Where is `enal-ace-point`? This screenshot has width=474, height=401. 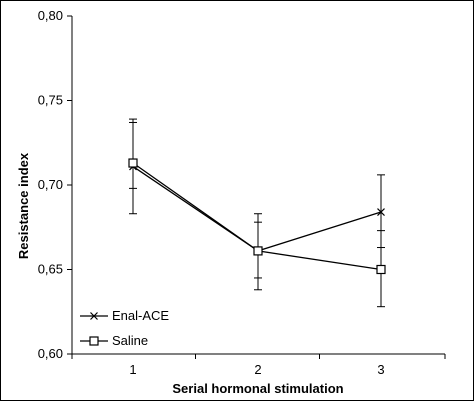 enal-ace-point is located at coordinates (381, 212).